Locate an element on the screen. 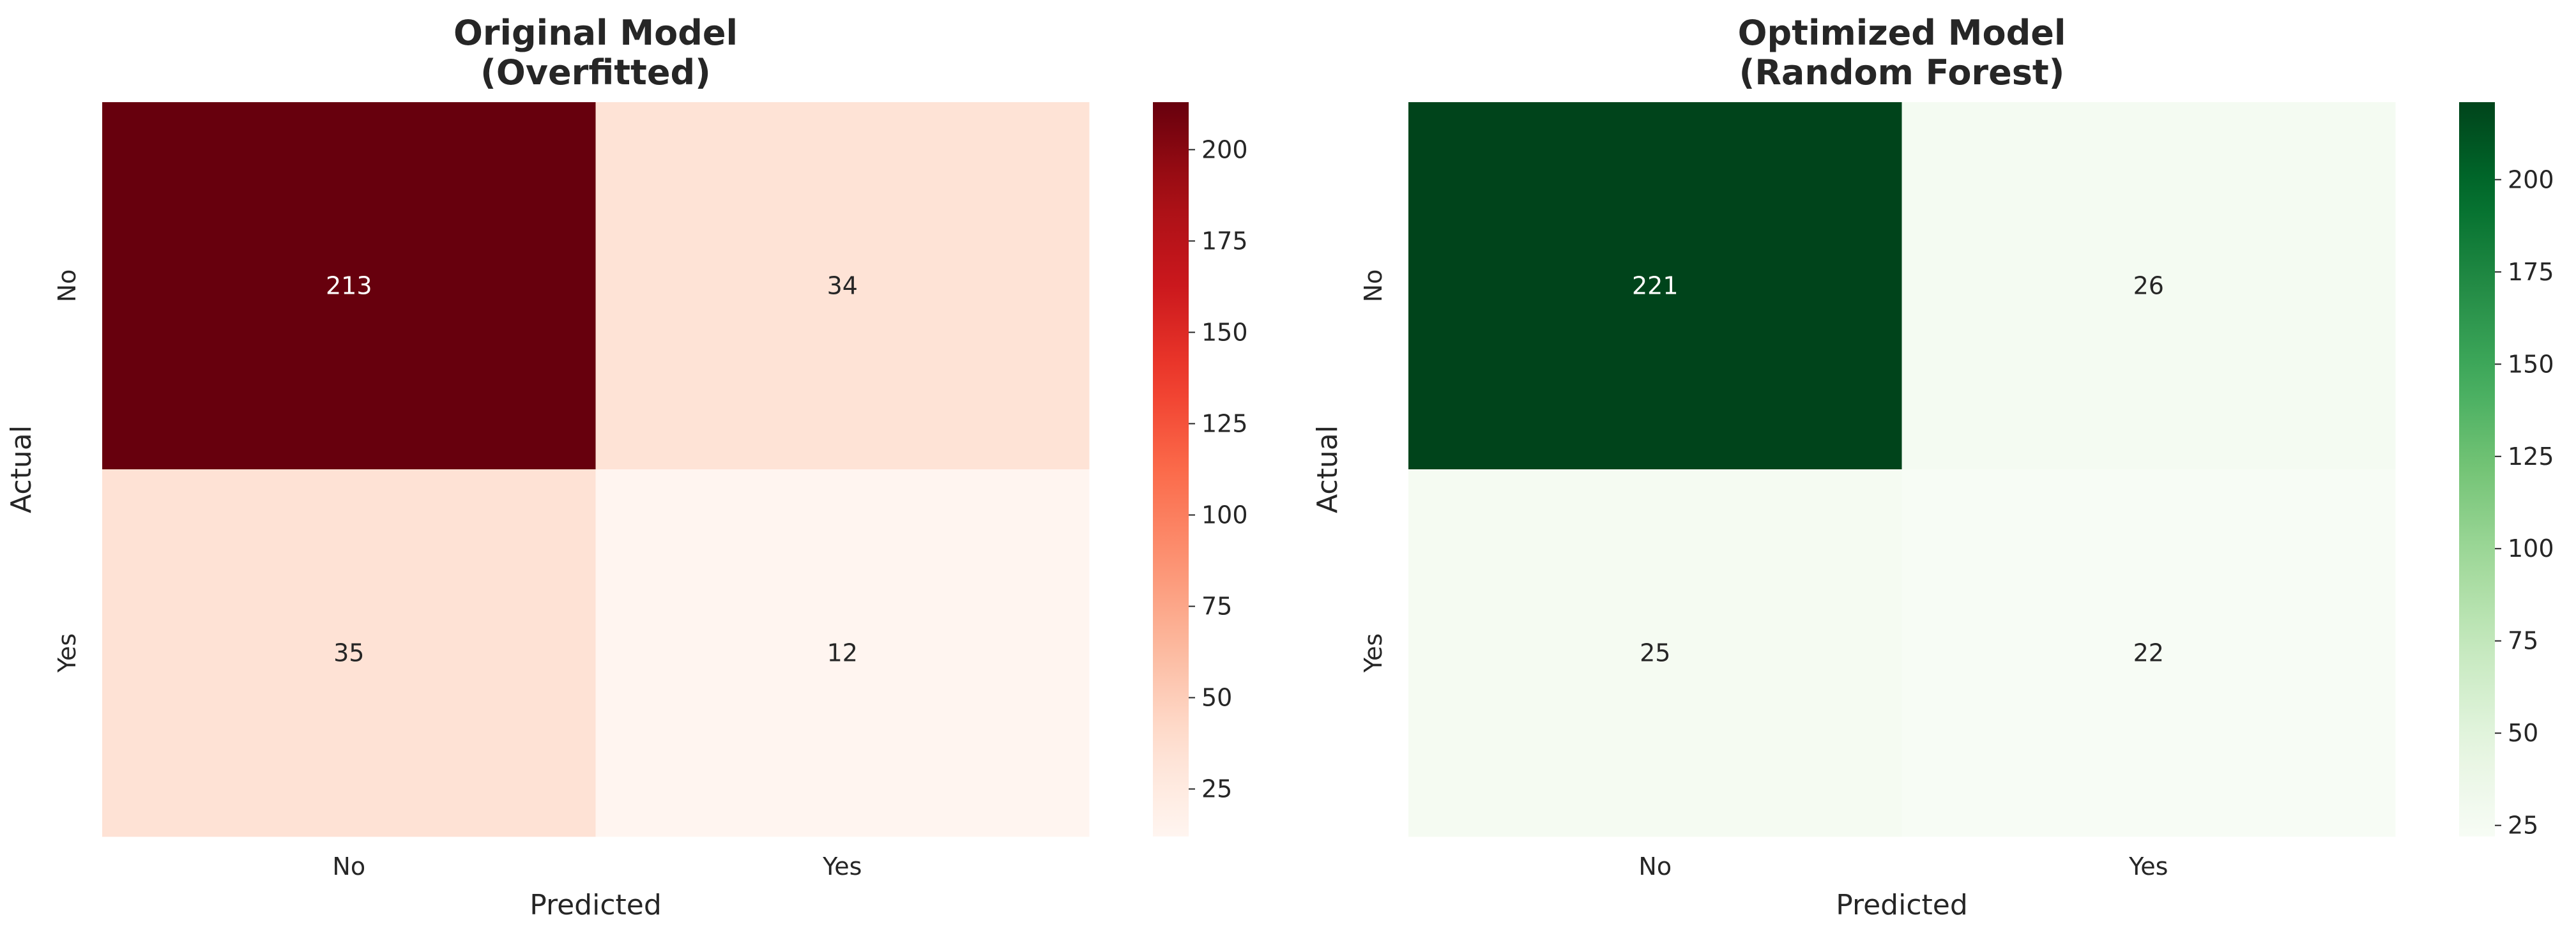 Image resolution: width=2576 pixels, height=938 pixels. chart-title-line: (Overfitted) is located at coordinates (595, 72).